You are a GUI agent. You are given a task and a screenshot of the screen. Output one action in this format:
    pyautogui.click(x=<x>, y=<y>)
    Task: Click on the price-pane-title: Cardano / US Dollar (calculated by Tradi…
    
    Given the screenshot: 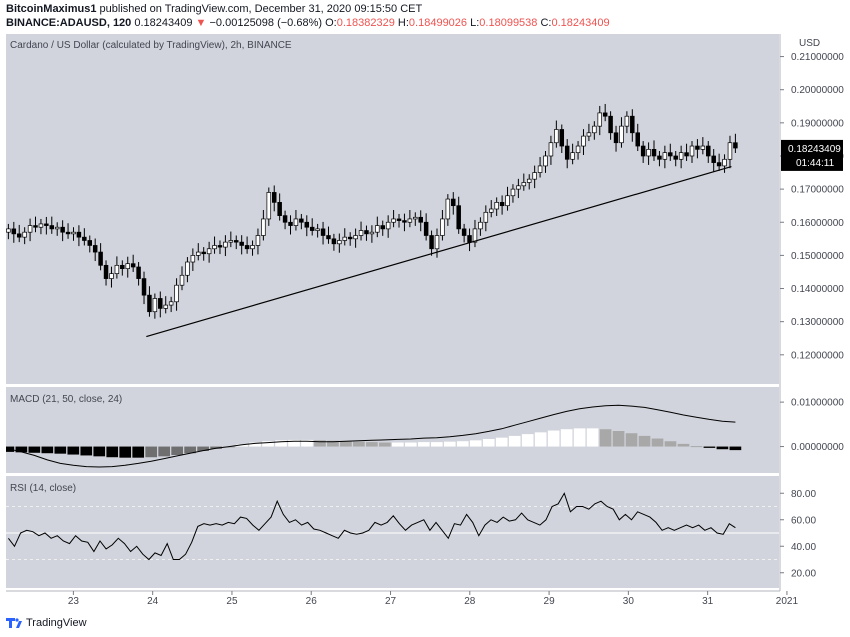 What is the action you would take?
    pyautogui.click(x=151, y=45)
    